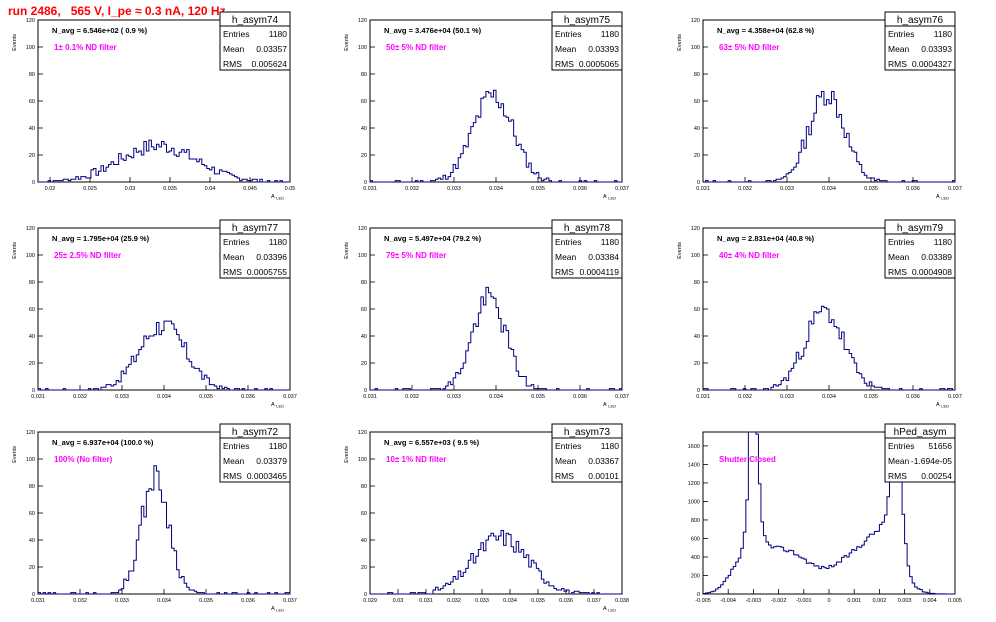  What do you see at coordinates (936, 257) in the screenshot?
I see `stats-value: 0.03389` at bounding box center [936, 257].